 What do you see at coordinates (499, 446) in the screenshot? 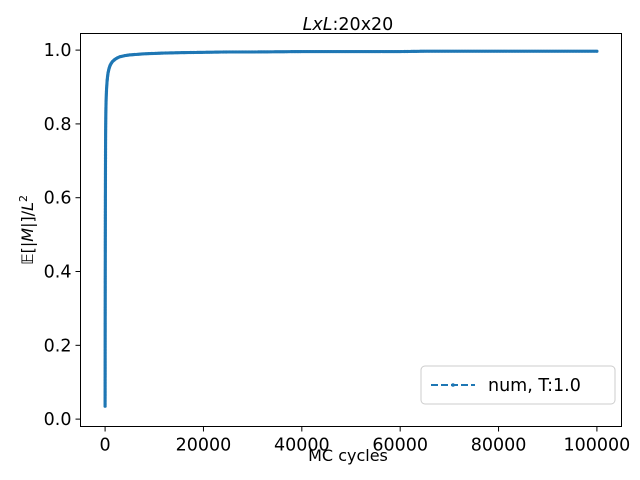
I see `x-tick-label: 80000` at bounding box center [499, 446].